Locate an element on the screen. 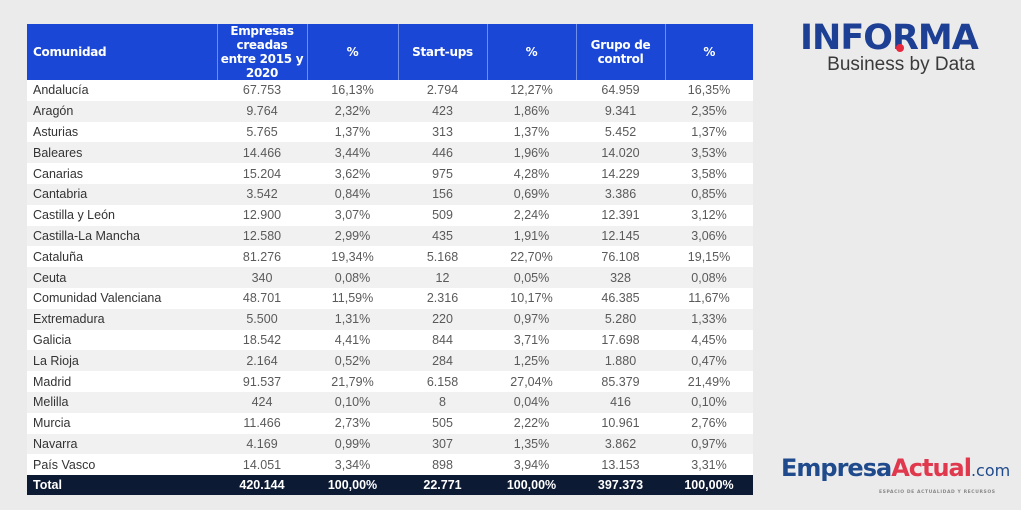 The width and height of the screenshot is (1021, 510). value-cell: 11.466 is located at coordinates (262, 423).